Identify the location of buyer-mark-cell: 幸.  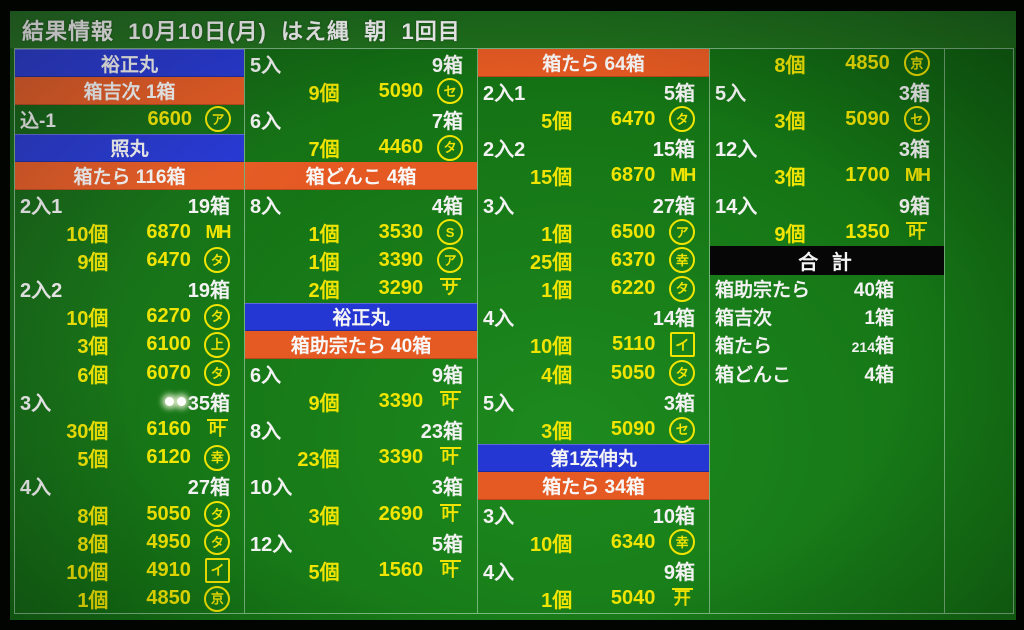
(217, 457).